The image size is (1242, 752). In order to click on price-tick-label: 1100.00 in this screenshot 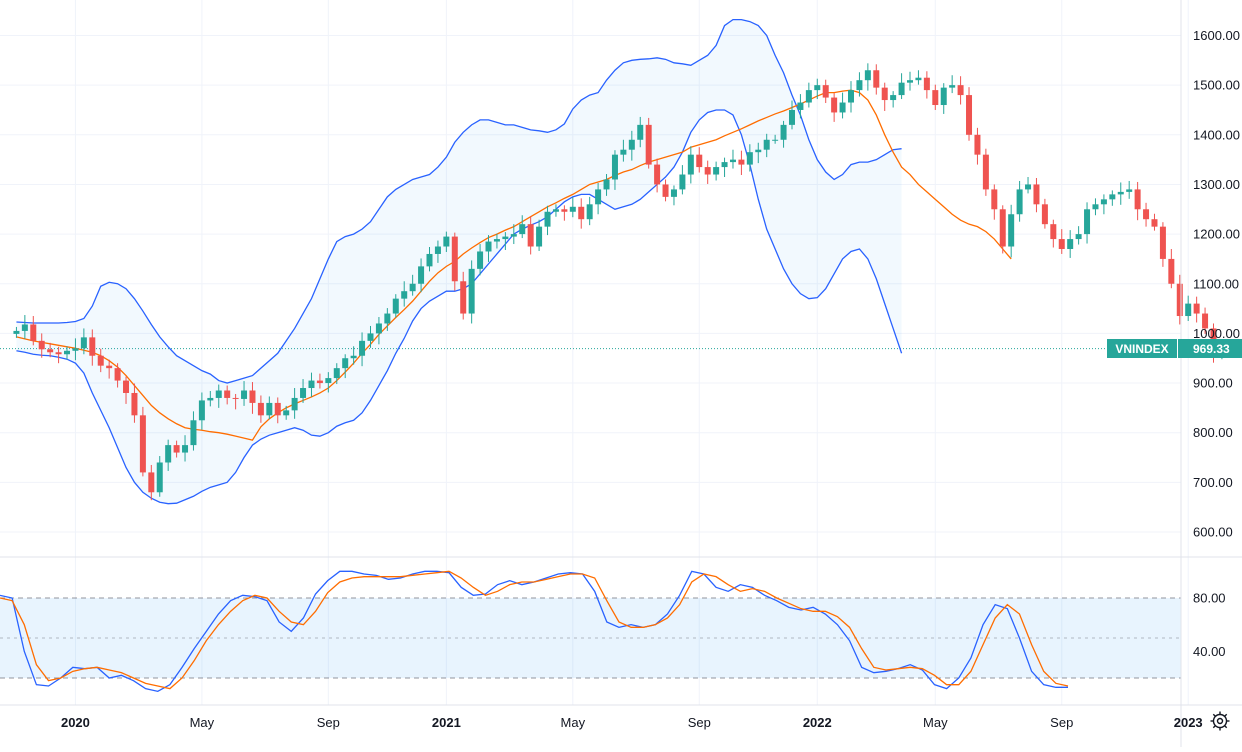, I will do `click(1216, 283)`.